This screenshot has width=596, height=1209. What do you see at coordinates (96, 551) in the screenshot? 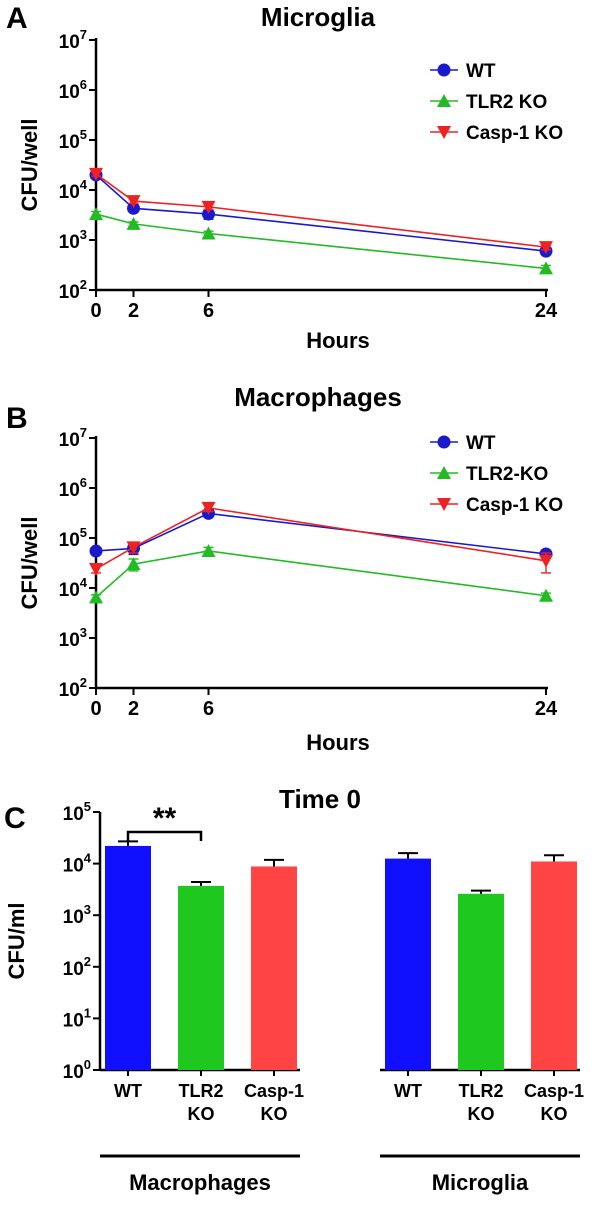
I see `data-point-wt-0h` at bounding box center [96, 551].